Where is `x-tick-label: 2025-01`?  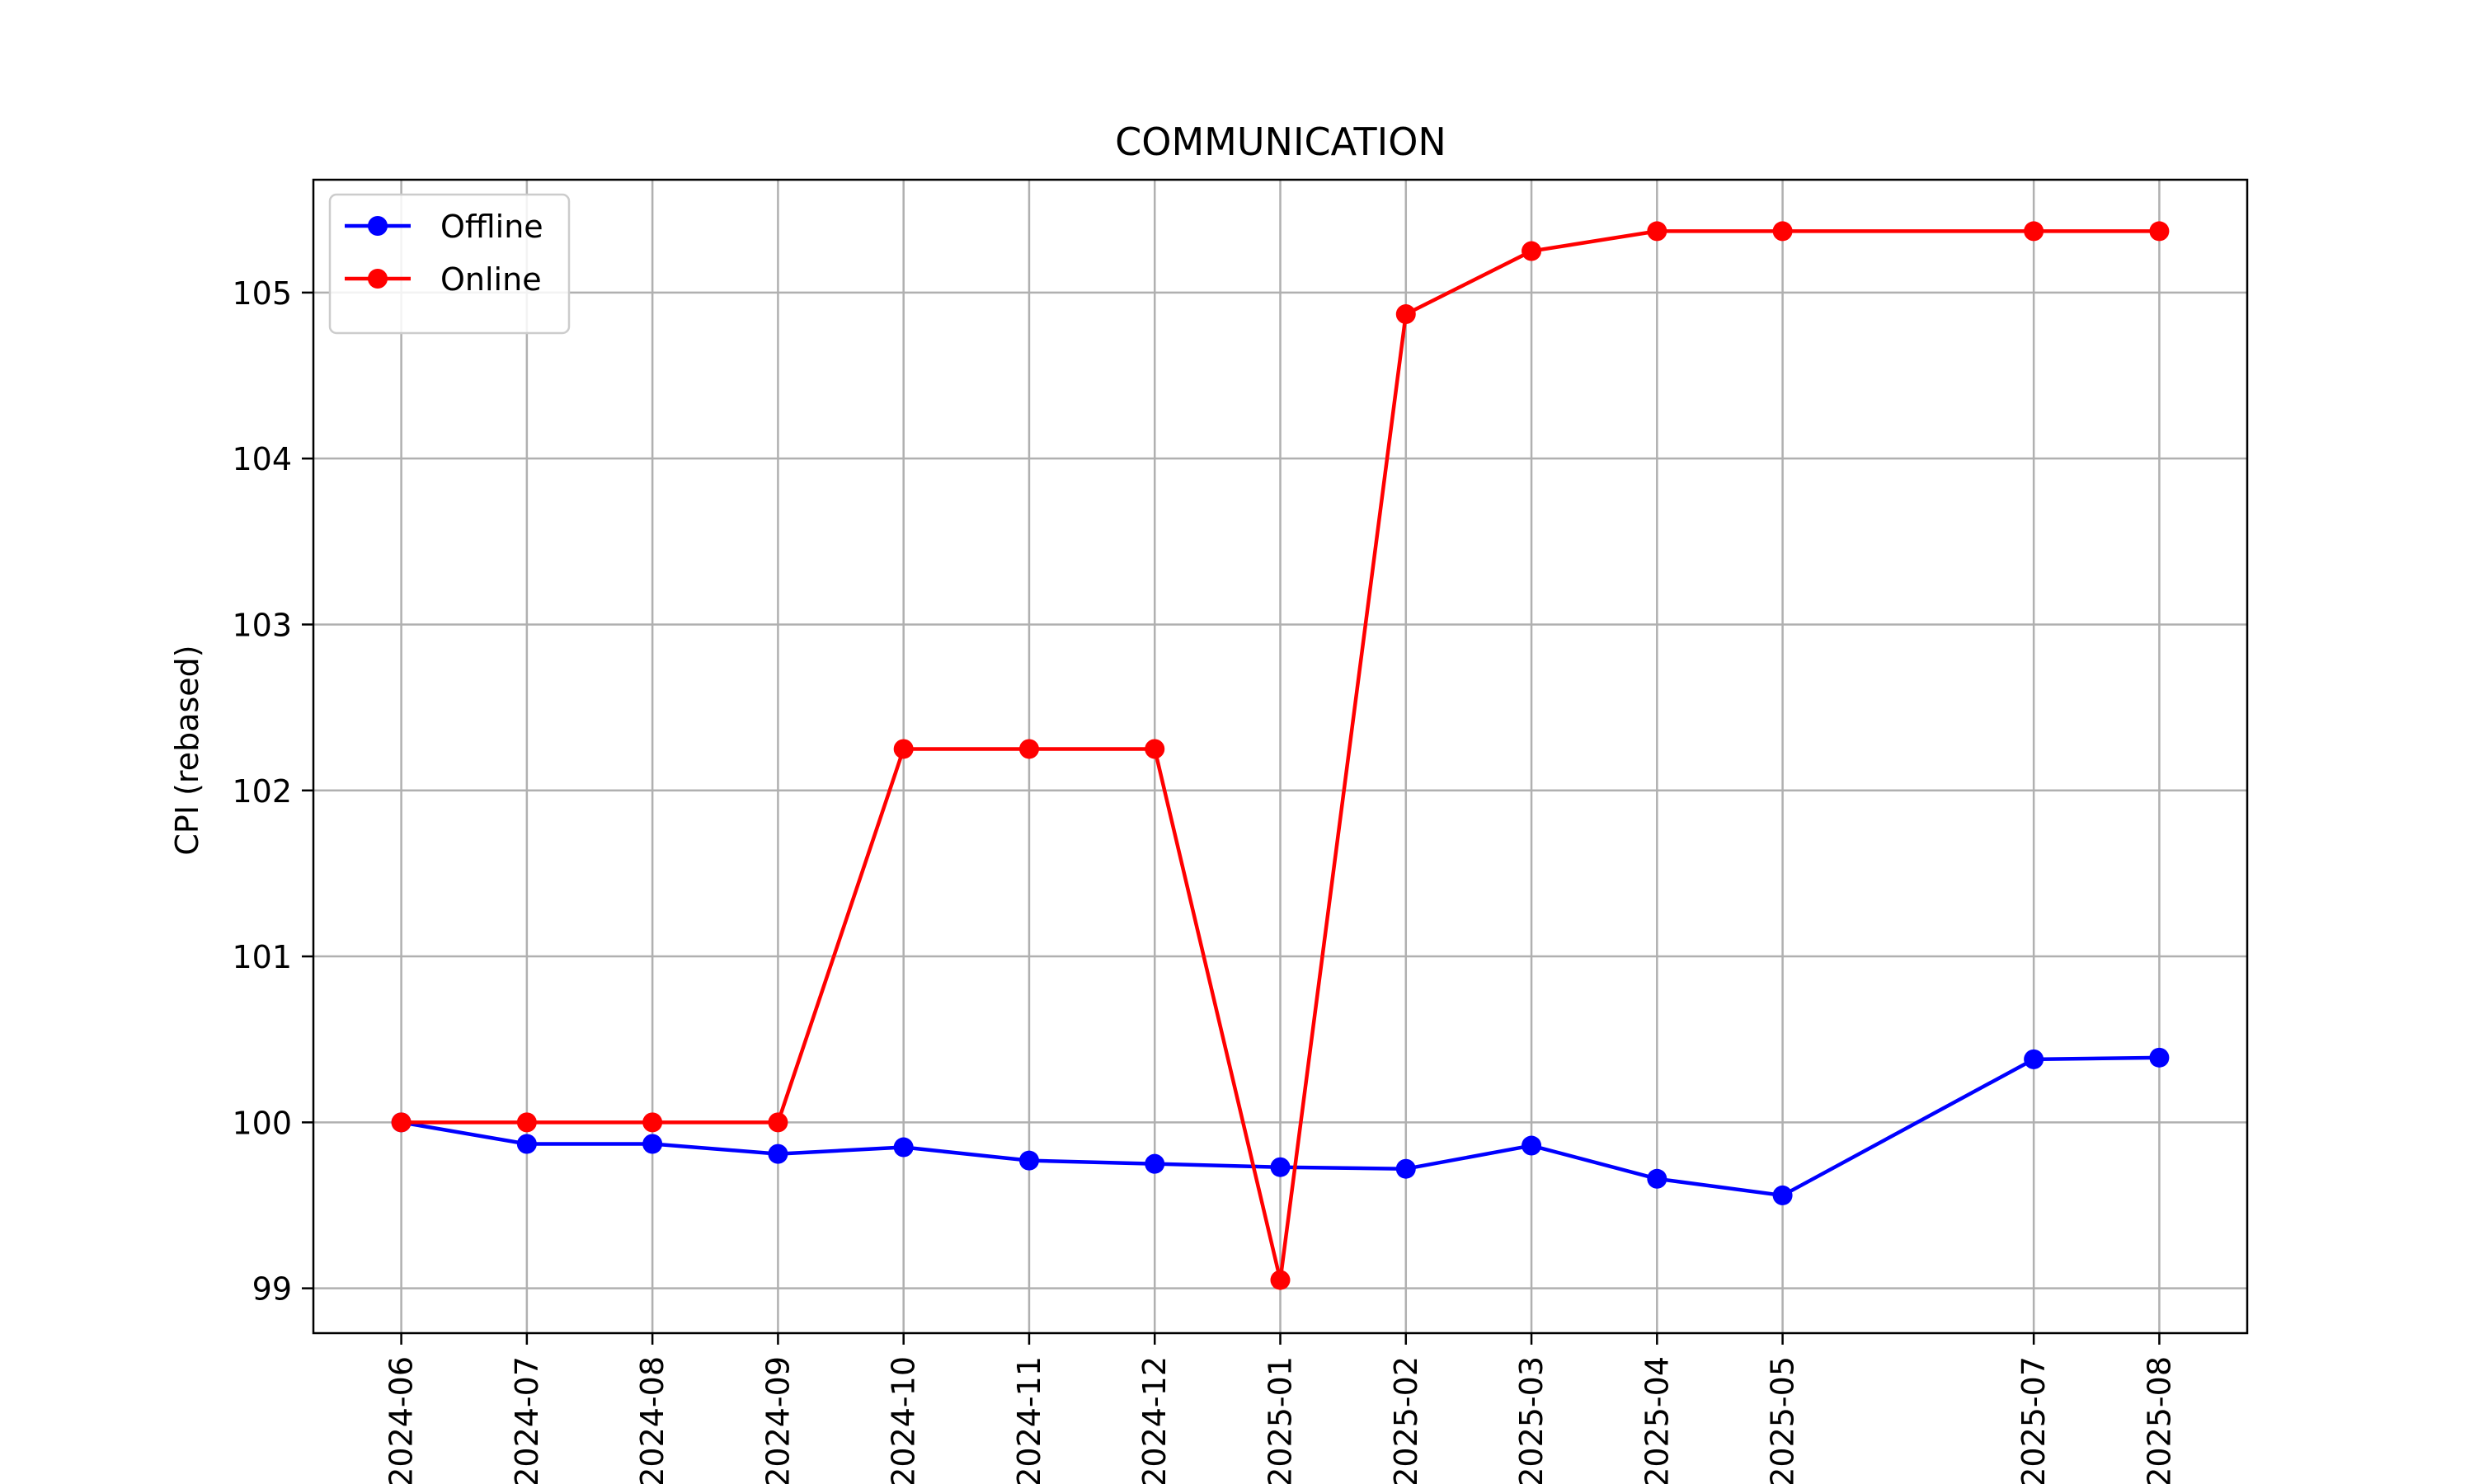
x-tick-label: 2025-01 is located at coordinates (1281, 1420).